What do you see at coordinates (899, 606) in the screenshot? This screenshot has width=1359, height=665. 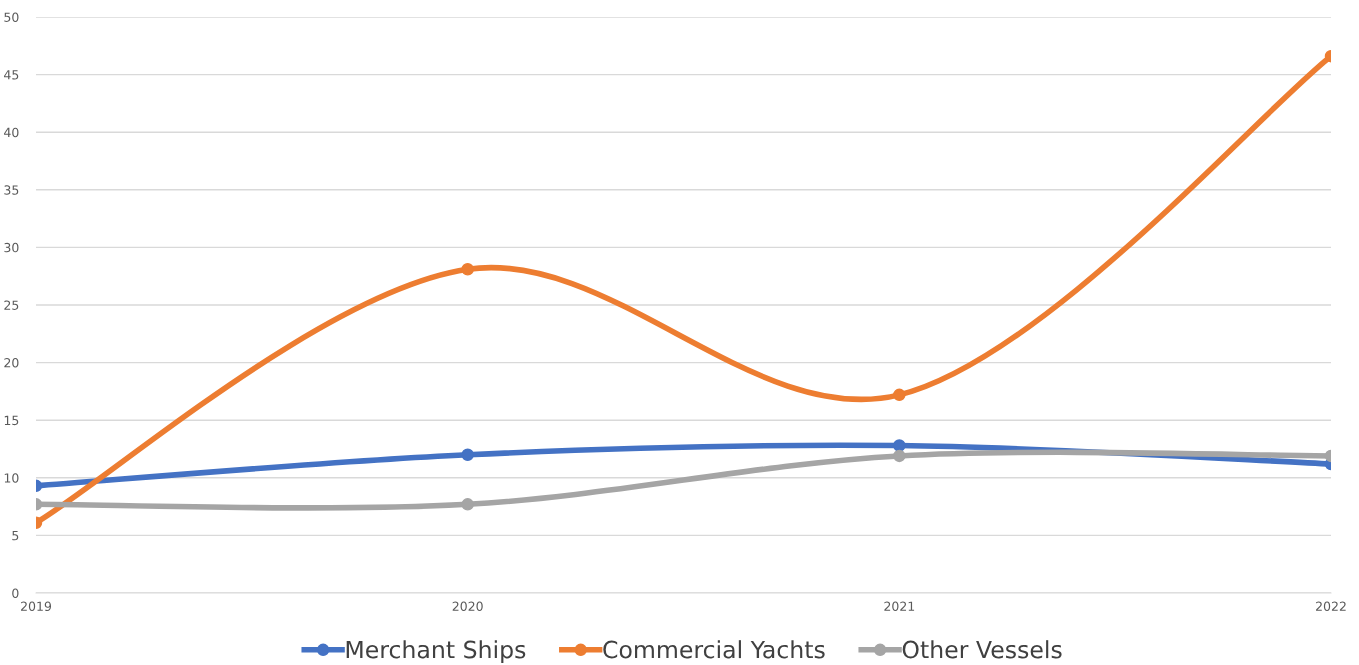 I see `x-tick-label: 2021` at bounding box center [899, 606].